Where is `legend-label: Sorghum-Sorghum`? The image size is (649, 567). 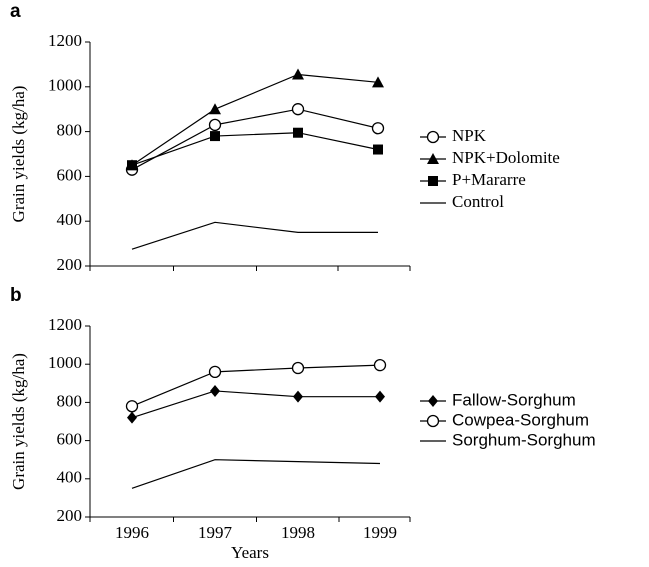
legend-label: Sorghum-Sorghum is located at coordinates (524, 439).